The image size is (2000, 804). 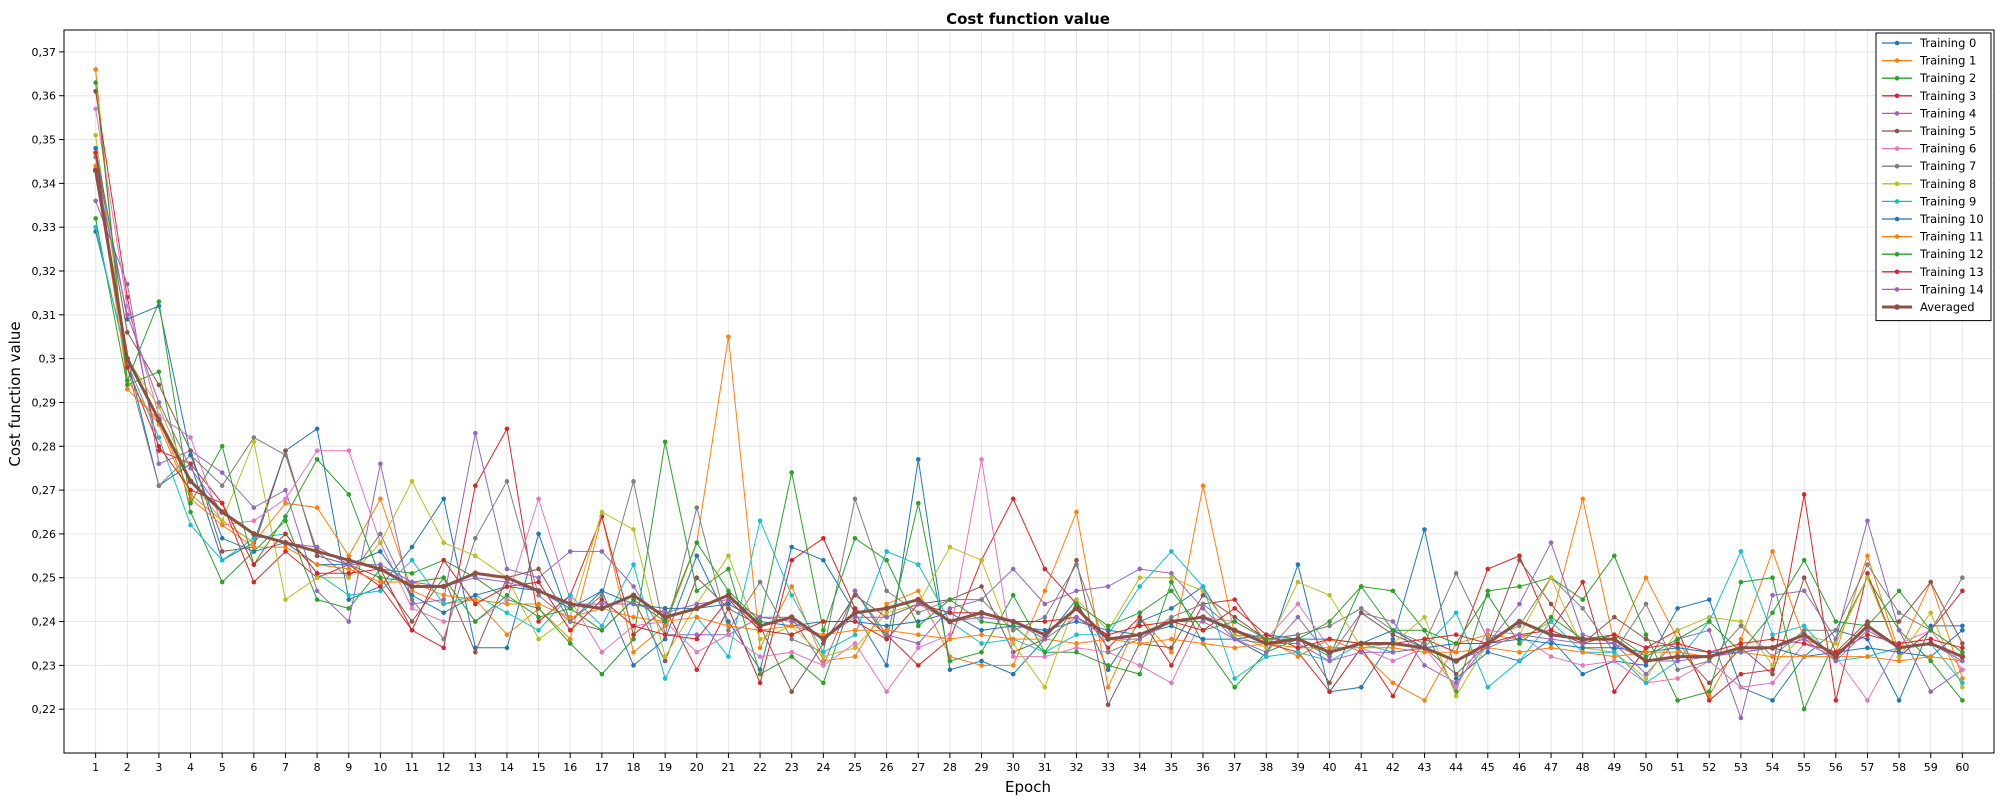 I want to click on x-tick-label: 29, so click(x=982, y=767).